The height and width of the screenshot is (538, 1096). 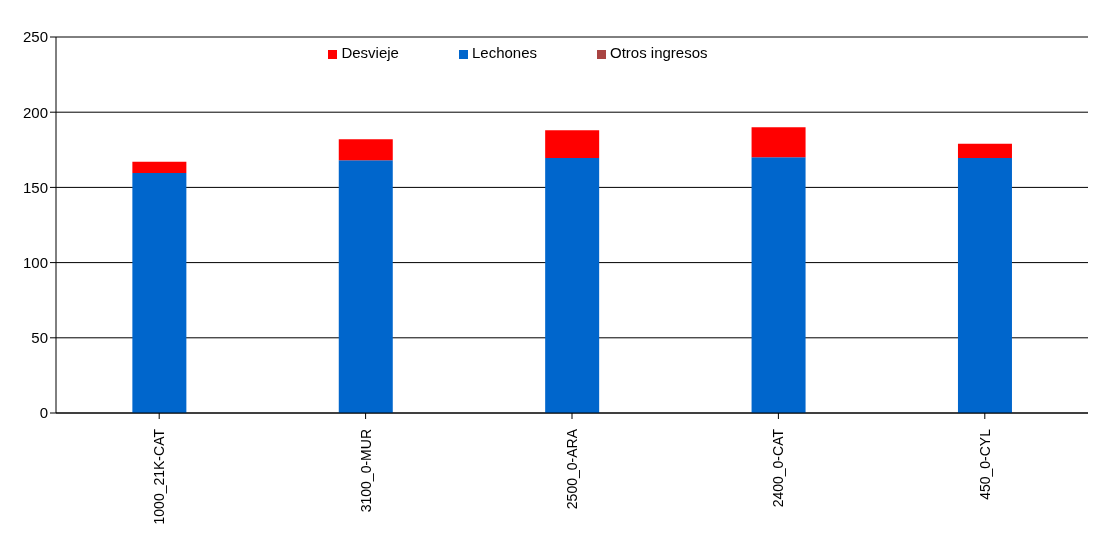 What do you see at coordinates (572, 469) in the screenshot?
I see `x-tick-label: 2500_0-ARA` at bounding box center [572, 469].